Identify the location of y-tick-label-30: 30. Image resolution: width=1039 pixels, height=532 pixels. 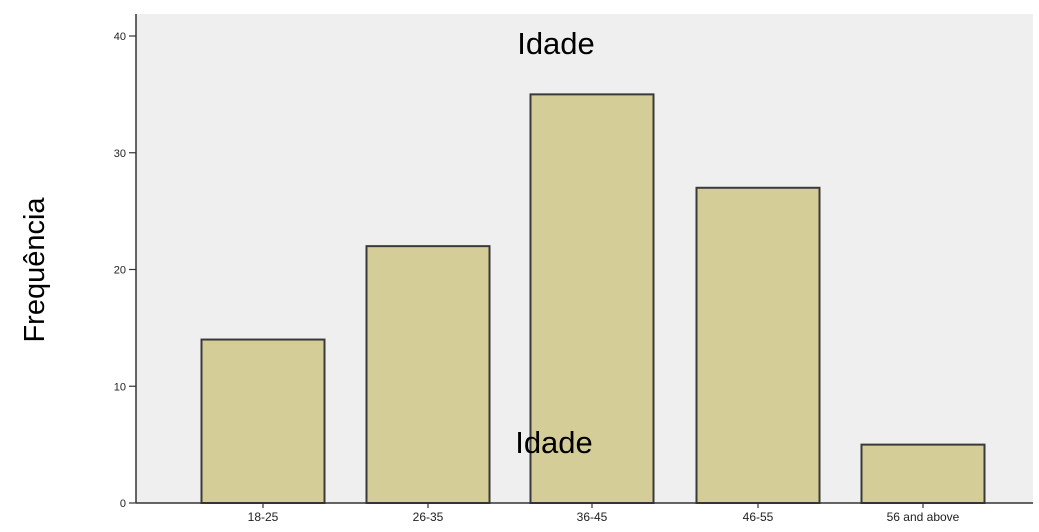
(120, 154).